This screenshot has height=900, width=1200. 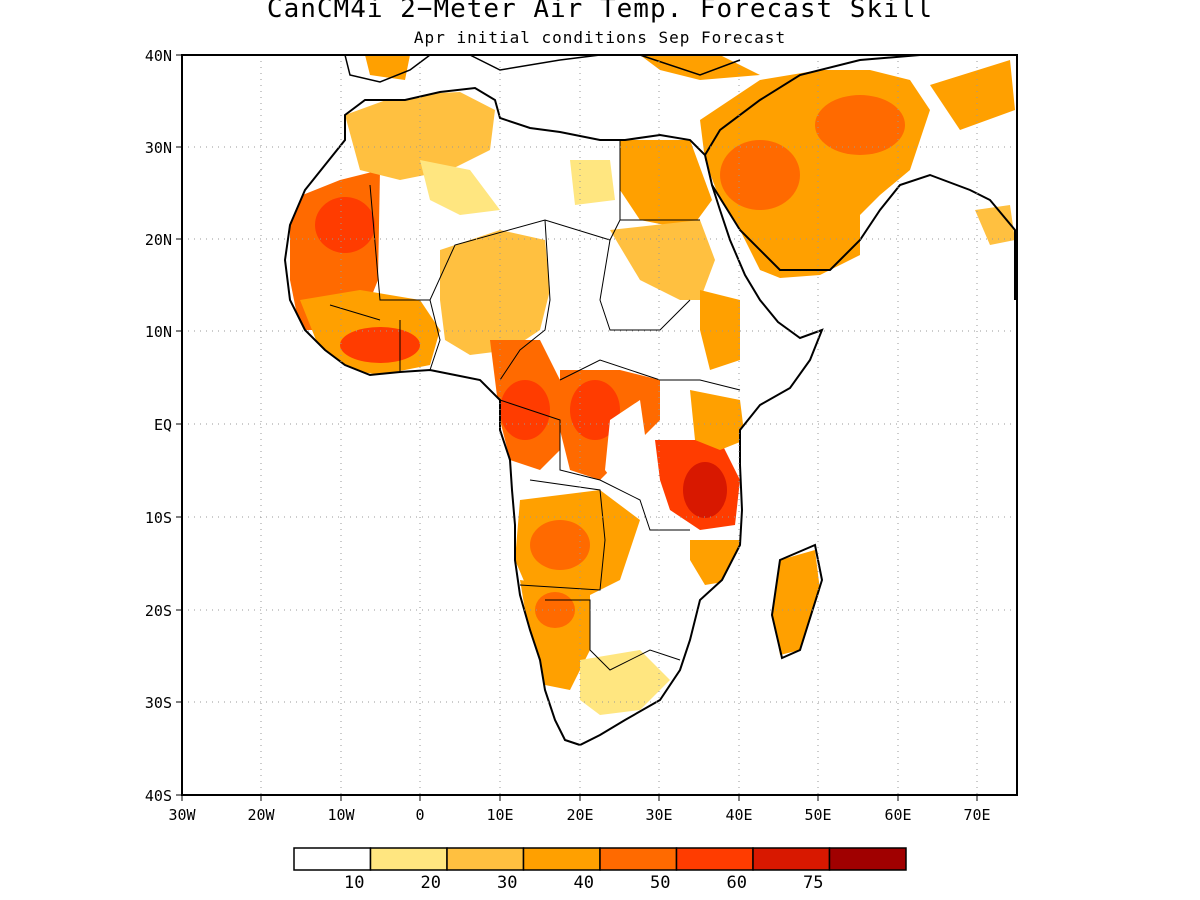 I want to click on europe-coastline, so click(x=542, y=68).